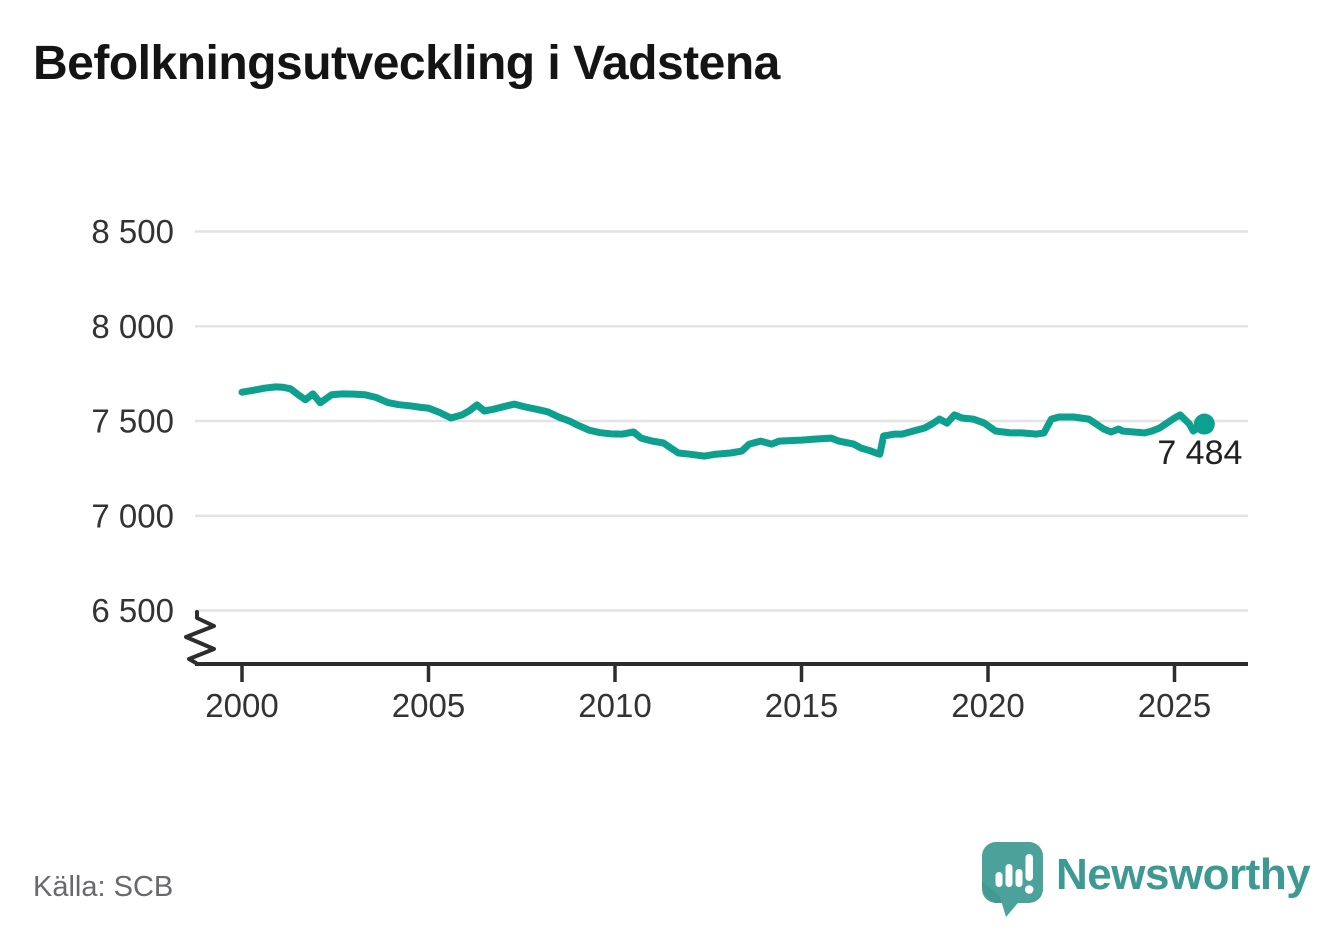 The height and width of the screenshot is (939, 1322). Describe the element at coordinates (241, 705) in the screenshot. I see `x-tick-label: 2000` at that location.